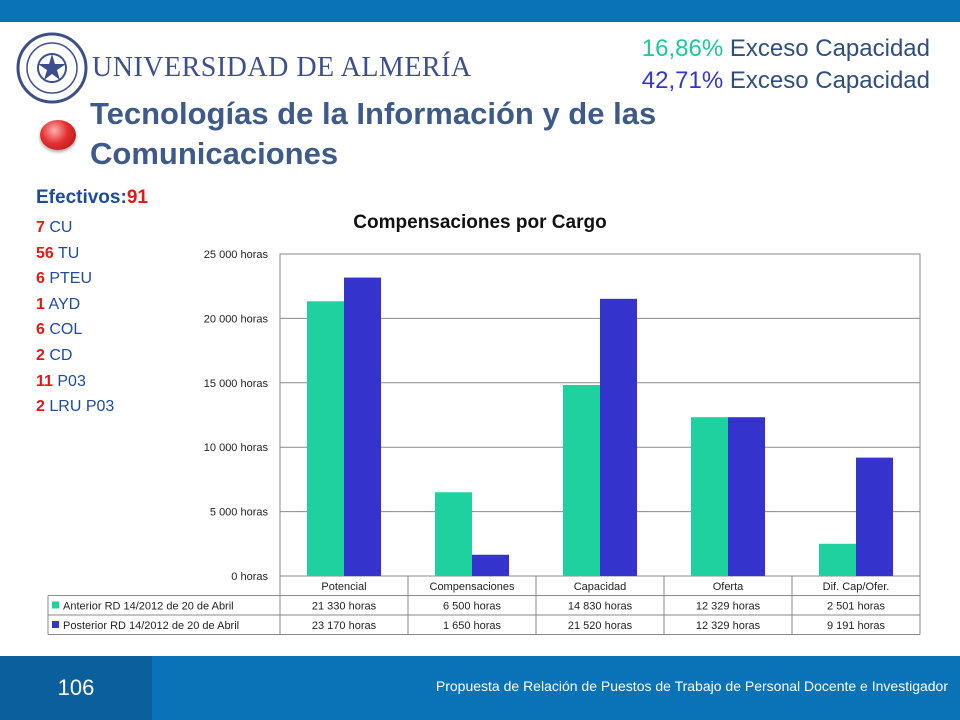 Image resolution: width=960 pixels, height=720 pixels. I want to click on x-tick-label: Dif. Cap/Ofer., so click(856, 587).